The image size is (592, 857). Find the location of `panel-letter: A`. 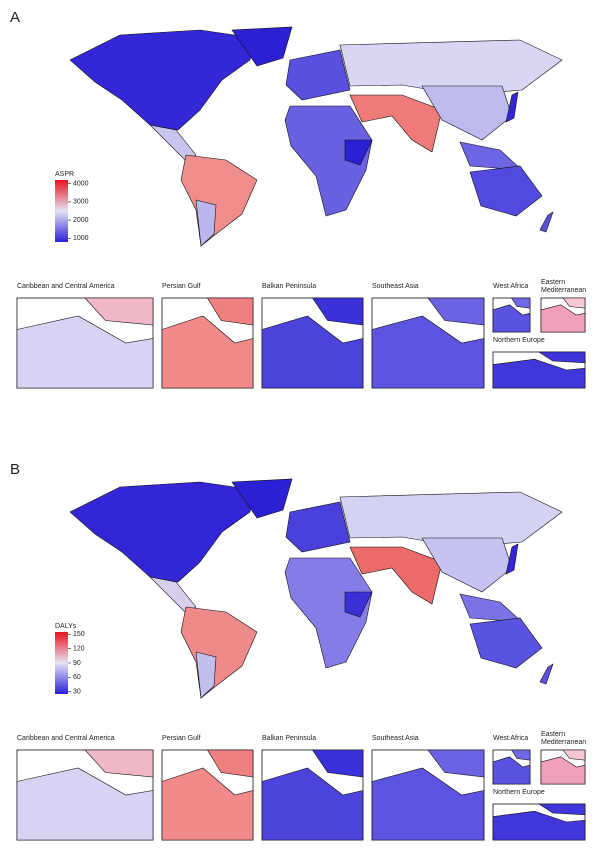

panel-letter: A is located at coordinates (15, 17).